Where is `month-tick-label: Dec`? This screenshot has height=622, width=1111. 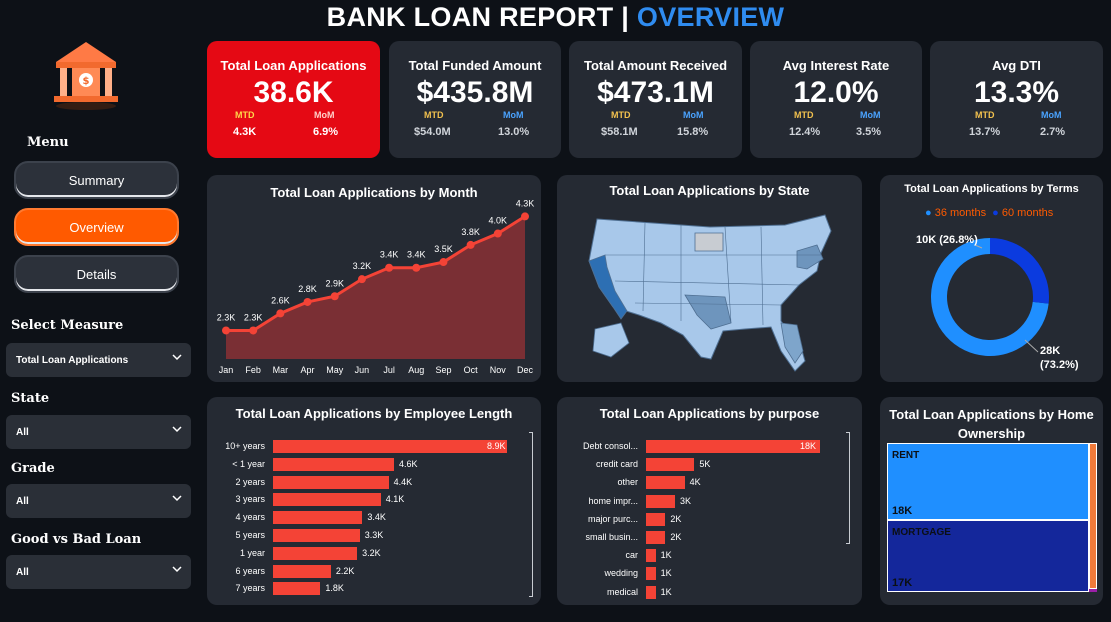 month-tick-label: Dec is located at coordinates (525, 370).